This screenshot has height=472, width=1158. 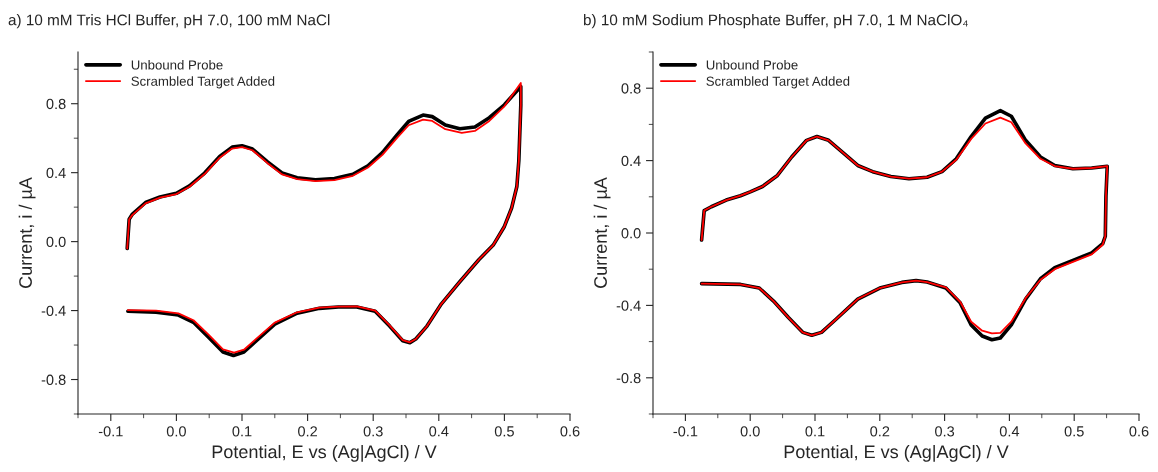 What do you see at coordinates (775, 21) in the screenshot?
I see `chart-title: b) 10 mM Sodium Phosphate Buffer, pH 7.0, 1 M NaClO₄` at bounding box center [775, 21].